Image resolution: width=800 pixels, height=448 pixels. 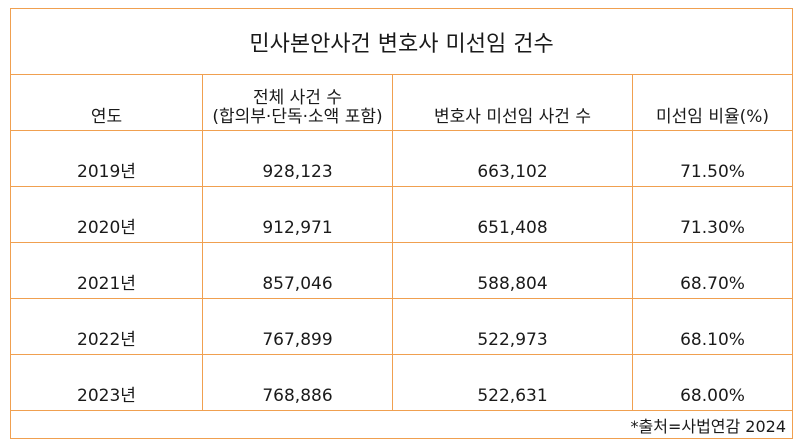 I want to click on cell-ratio: 68.10%, so click(x=712, y=326).